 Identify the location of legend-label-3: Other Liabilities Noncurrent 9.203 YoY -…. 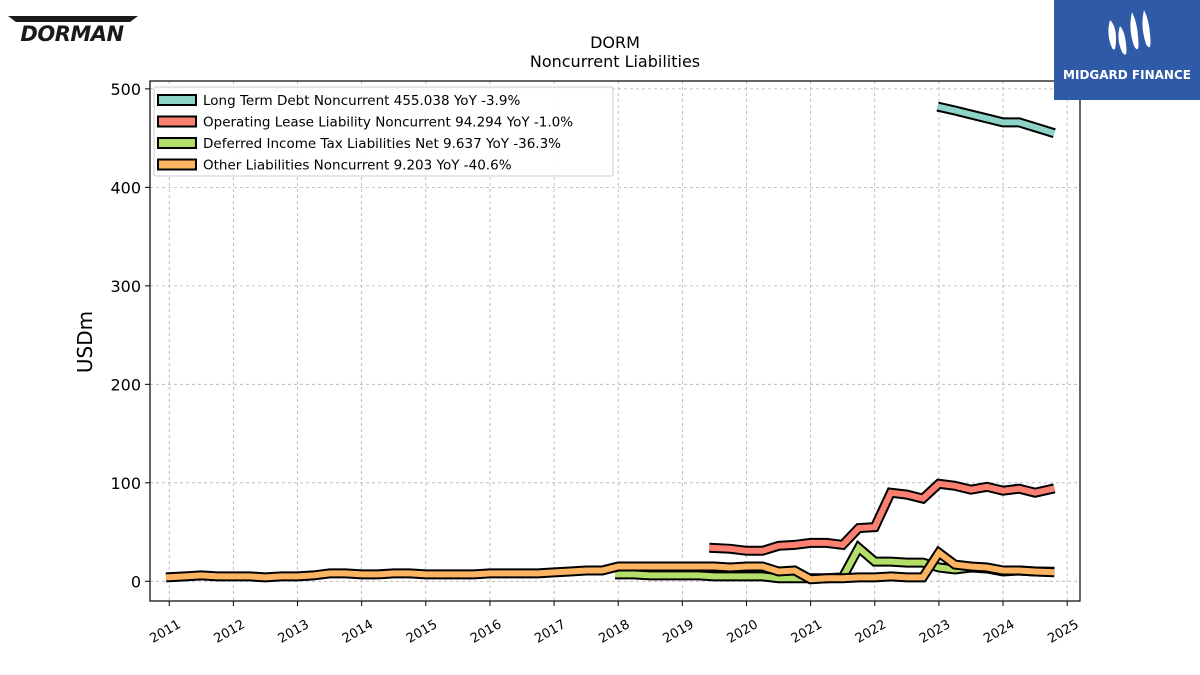
(357, 166).